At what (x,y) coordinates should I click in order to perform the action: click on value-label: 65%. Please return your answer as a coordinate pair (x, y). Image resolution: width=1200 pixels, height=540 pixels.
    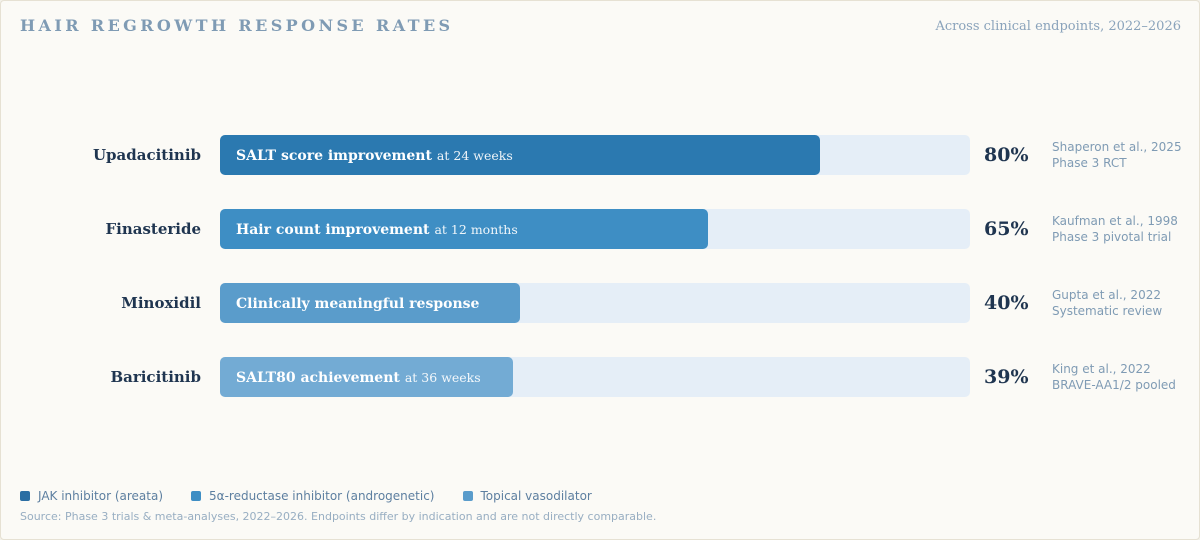
    Looking at the image, I should click on (1006, 229).